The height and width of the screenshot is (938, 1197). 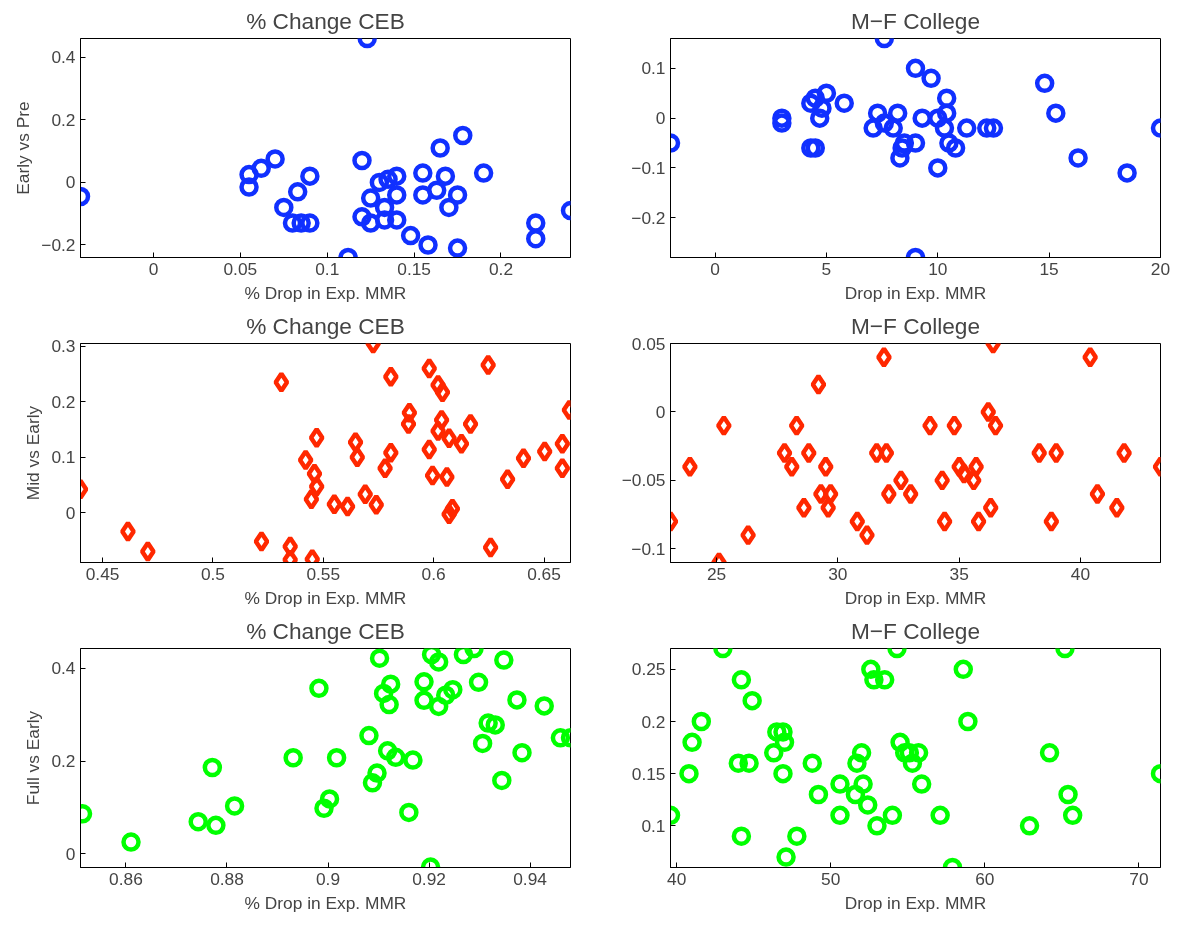 What do you see at coordinates (831, 878) in the screenshot?
I see `x-tick-label: 50` at bounding box center [831, 878].